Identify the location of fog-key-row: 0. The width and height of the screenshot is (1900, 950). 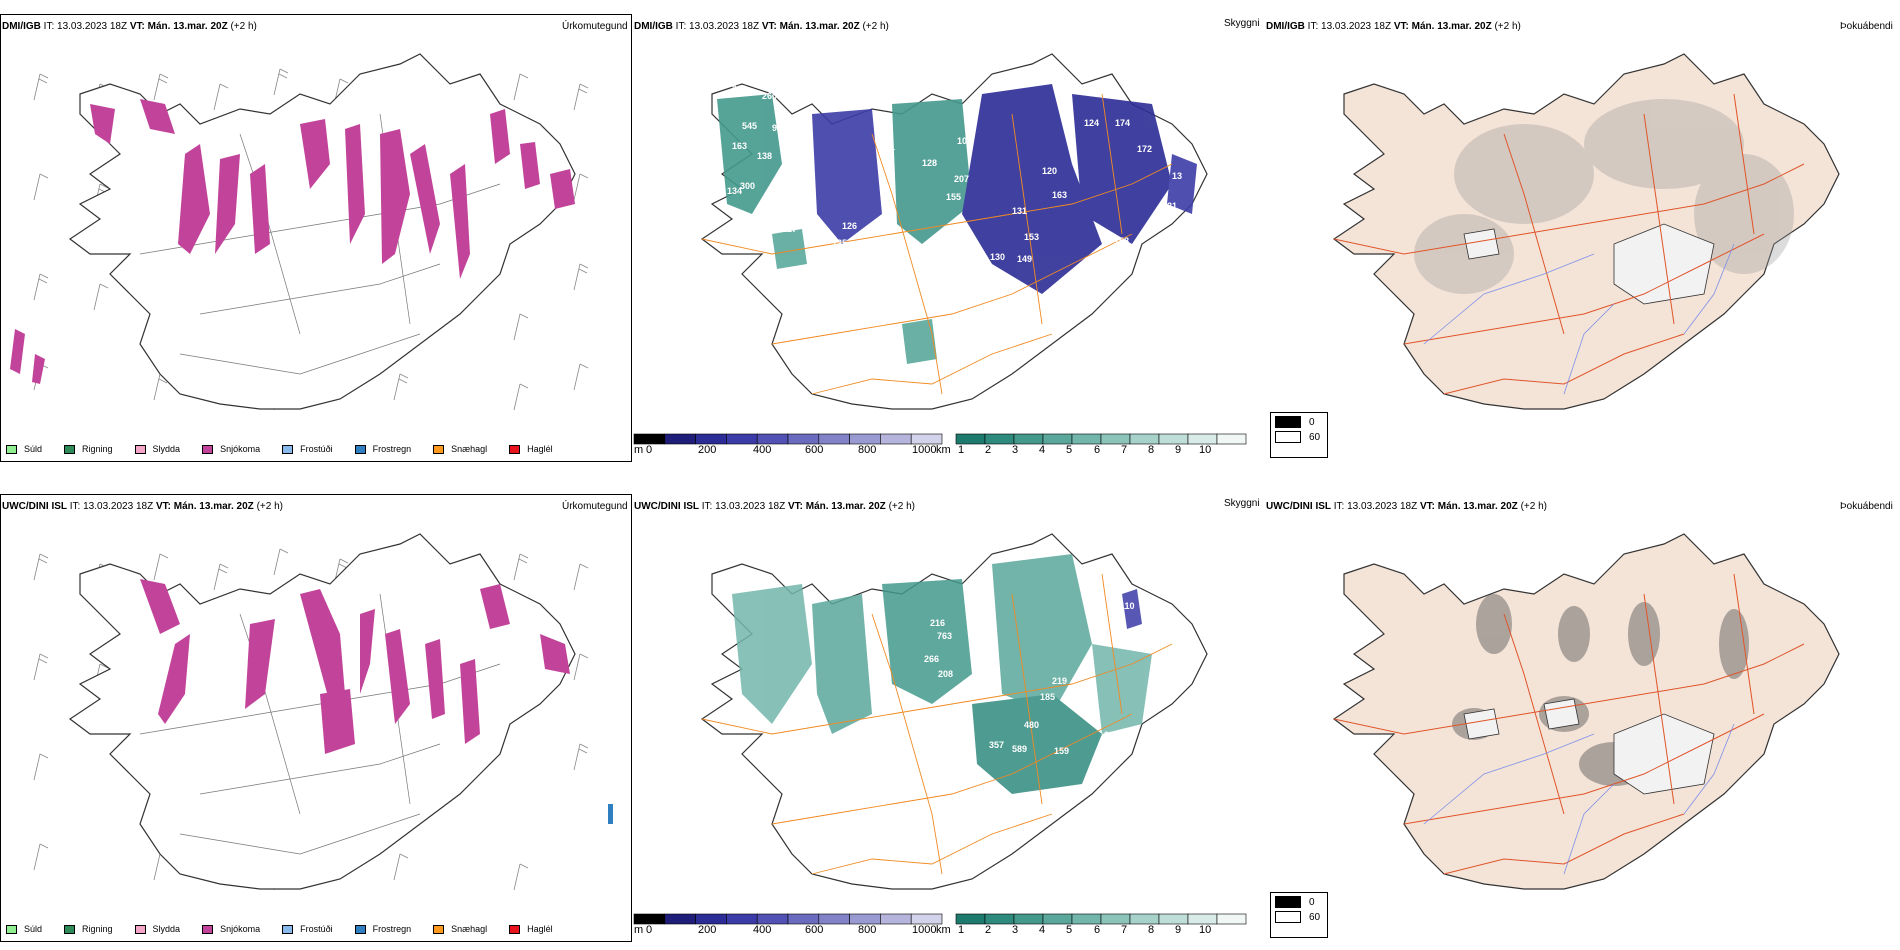
(1299, 422).